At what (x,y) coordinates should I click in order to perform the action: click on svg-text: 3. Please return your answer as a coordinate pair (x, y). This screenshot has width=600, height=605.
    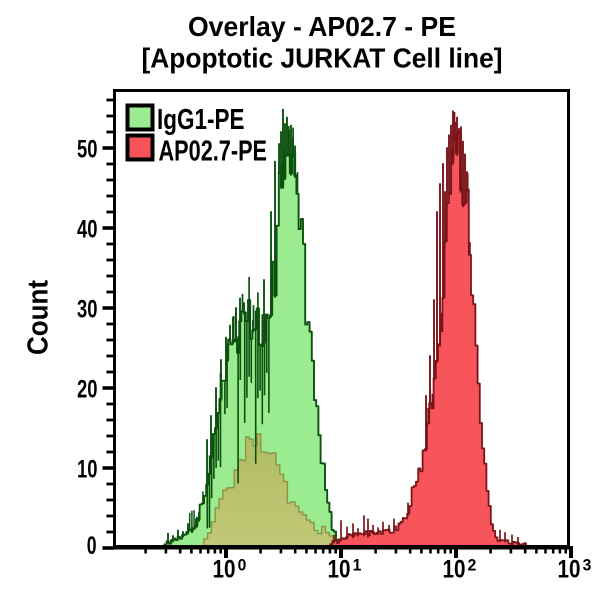
    Looking at the image, I should click on (587, 565).